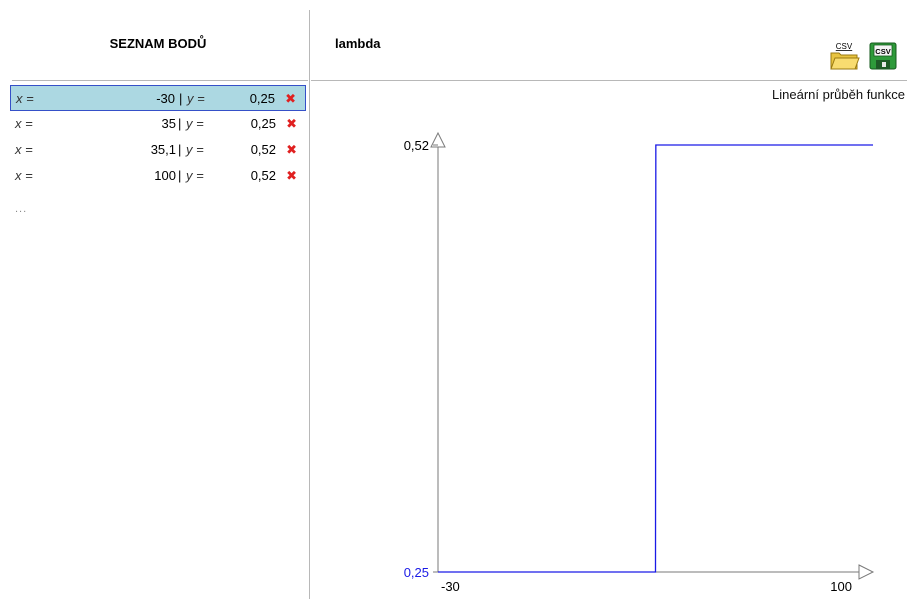 This screenshot has width=907, height=599. I want to click on series-title: lambda, so click(358, 43).